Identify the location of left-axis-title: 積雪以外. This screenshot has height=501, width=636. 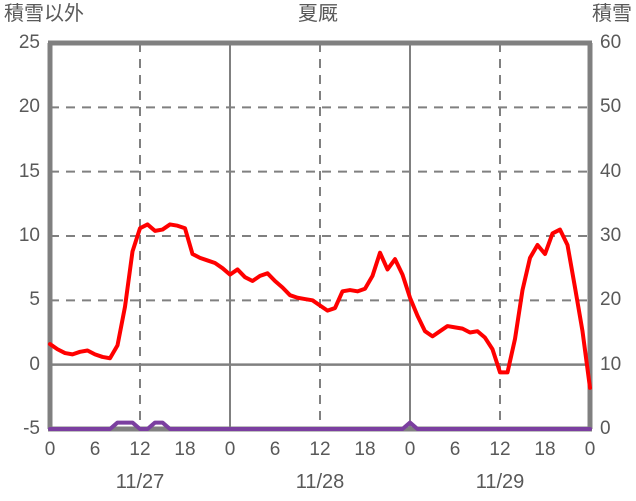
(44, 14).